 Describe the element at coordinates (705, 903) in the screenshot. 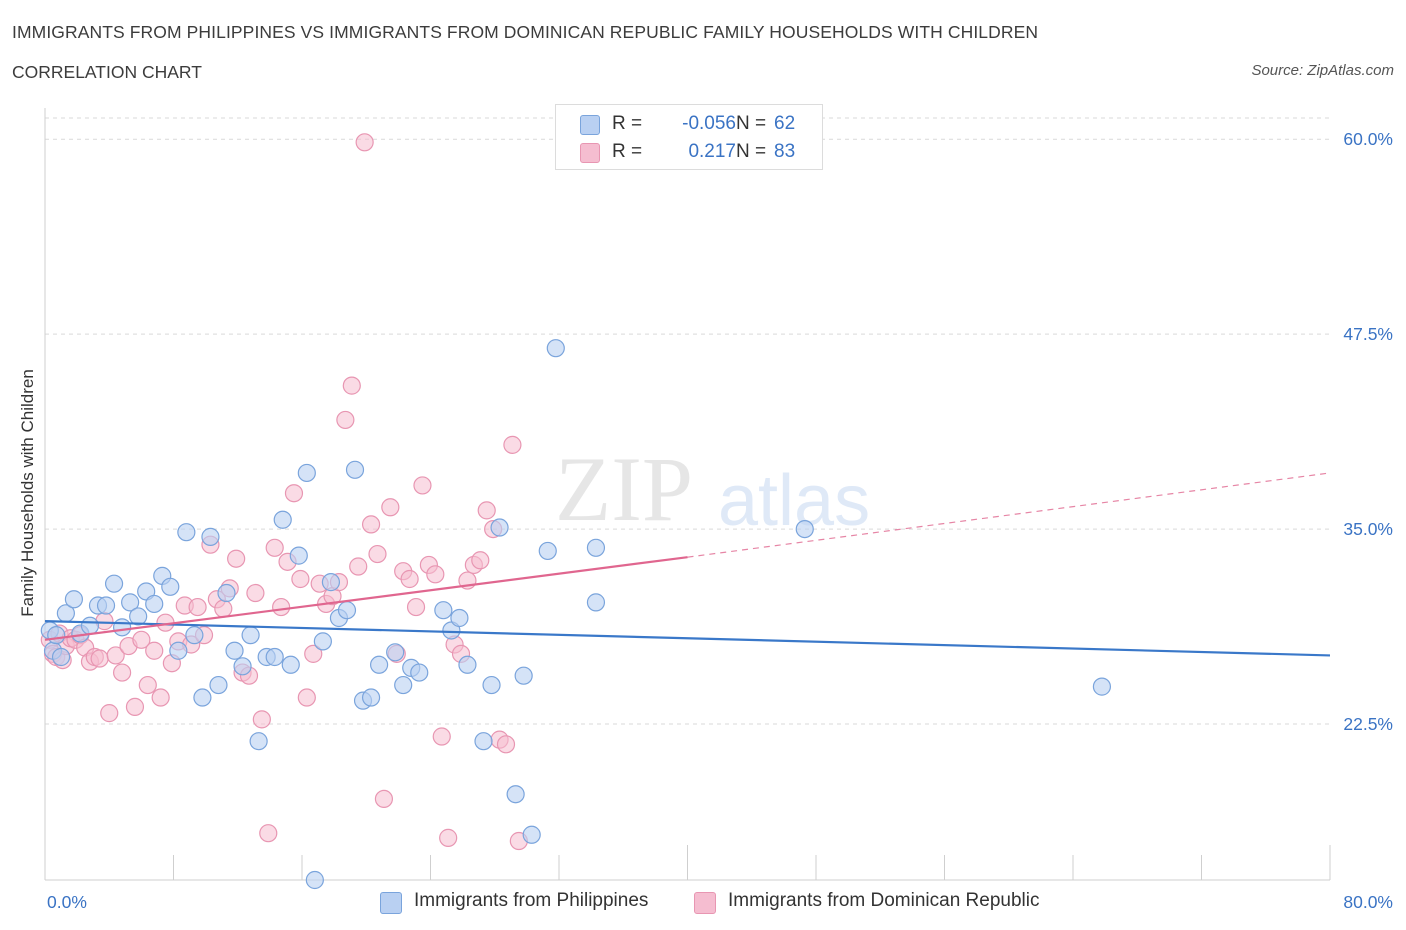

I see `bottom-legend-swatch-pink` at that location.